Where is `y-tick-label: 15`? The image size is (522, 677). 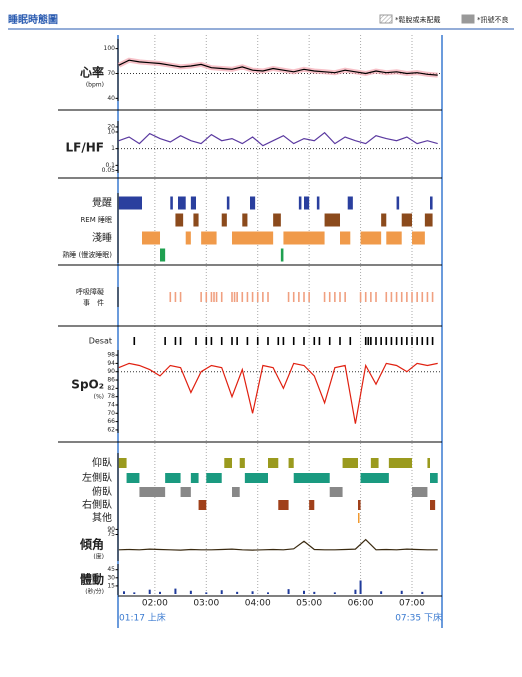 y-tick-label: 15 is located at coordinates (111, 585).